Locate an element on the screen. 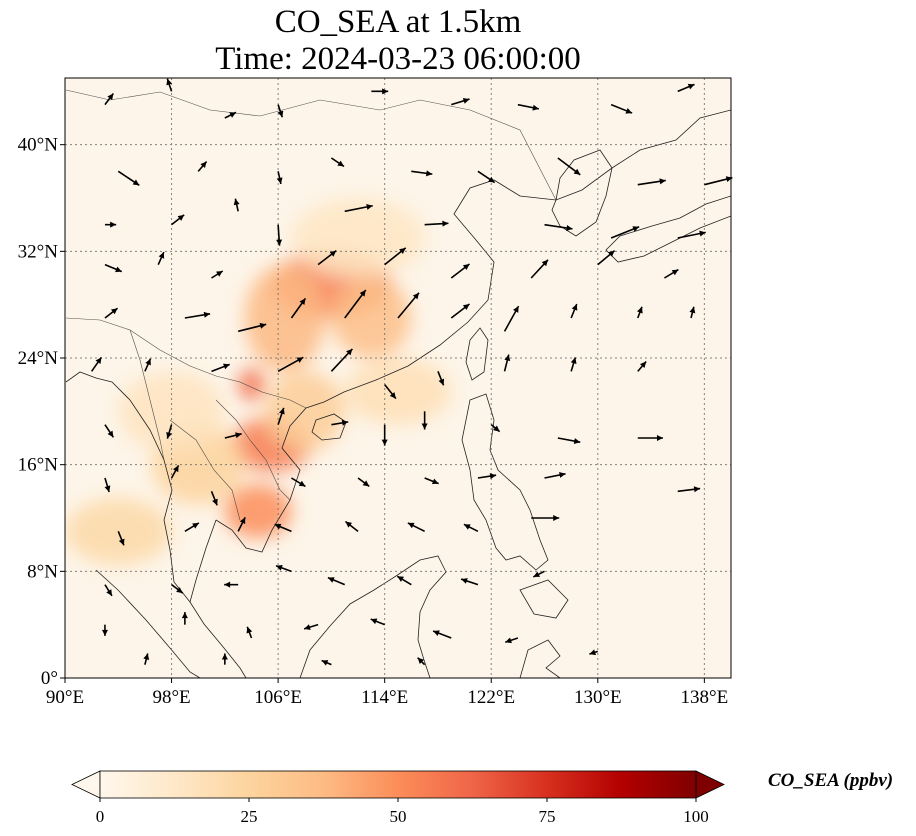  longitude-ticks: 90°E 98°E 106°E 114°E 122°E 130°E 138°E is located at coordinates (387, 693).